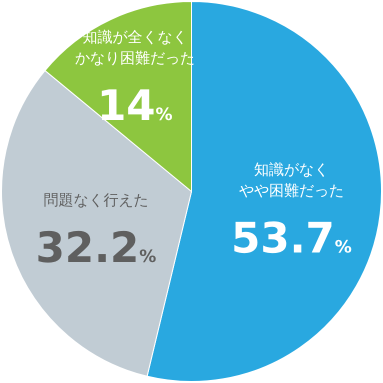  What do you see at coordinates (291, 180) in the screenshot?
I see `slice-label: 知識がなくやや困難だった` at bounding box center [291, 180].